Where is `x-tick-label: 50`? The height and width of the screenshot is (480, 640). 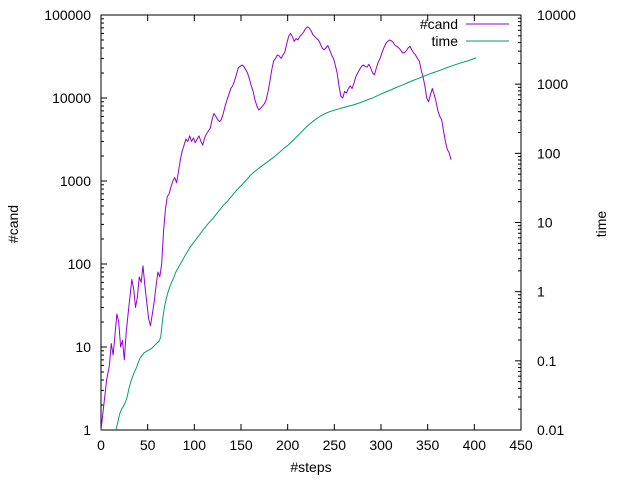
x-tick-label: 50 is located at coordinates (148, 445).